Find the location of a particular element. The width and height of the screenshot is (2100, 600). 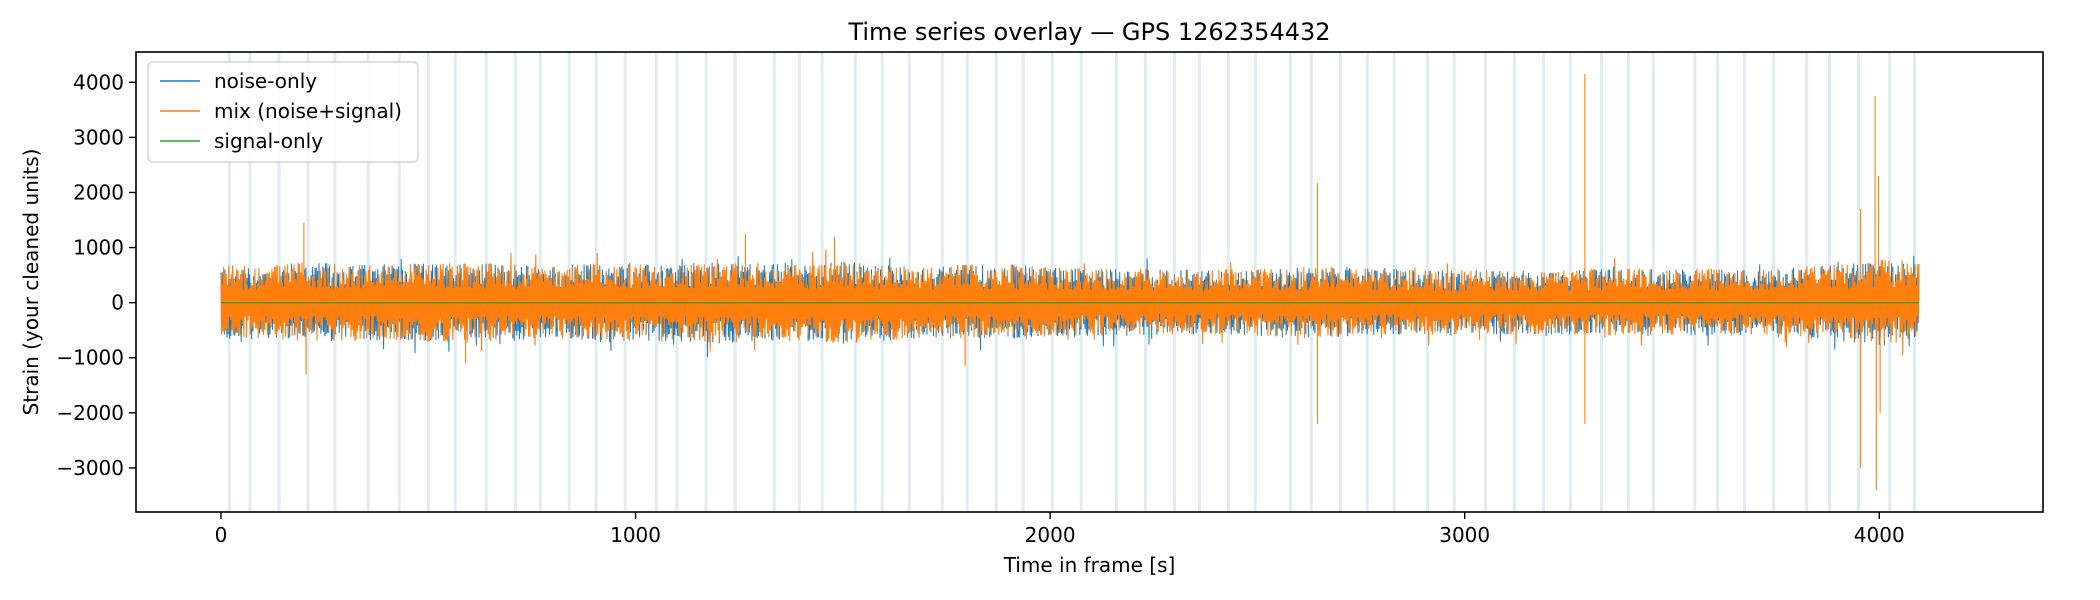

y-tick-label: 0 is located at coordinates (117, 303).